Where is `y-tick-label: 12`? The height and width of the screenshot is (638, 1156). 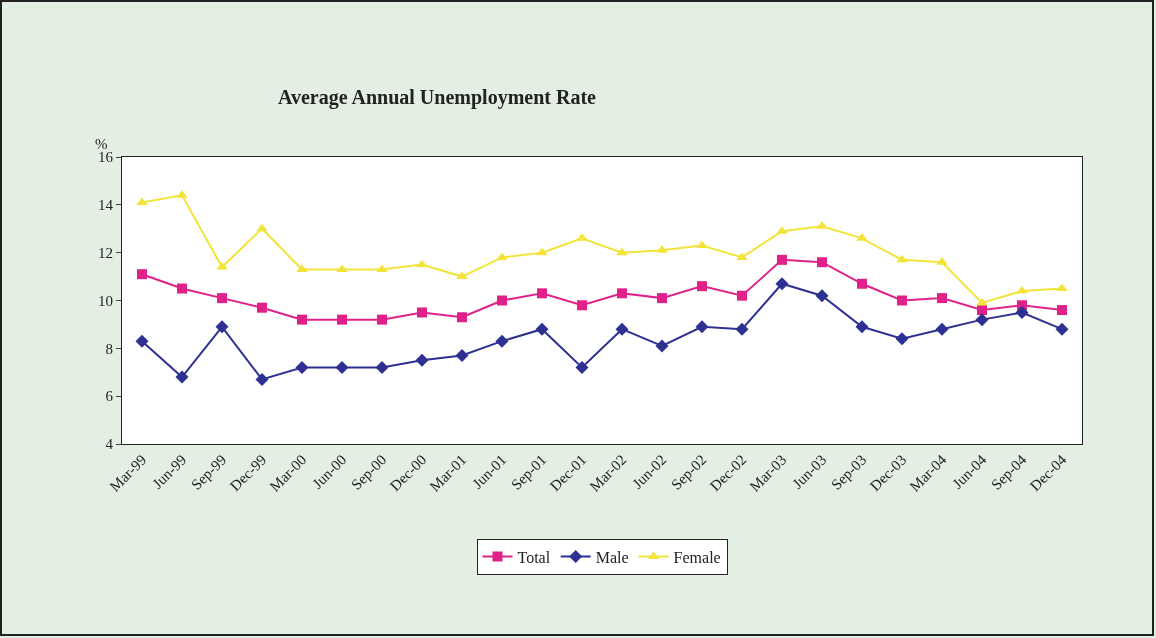 y-tick-label: 12 is located at coordinates (105, 252).